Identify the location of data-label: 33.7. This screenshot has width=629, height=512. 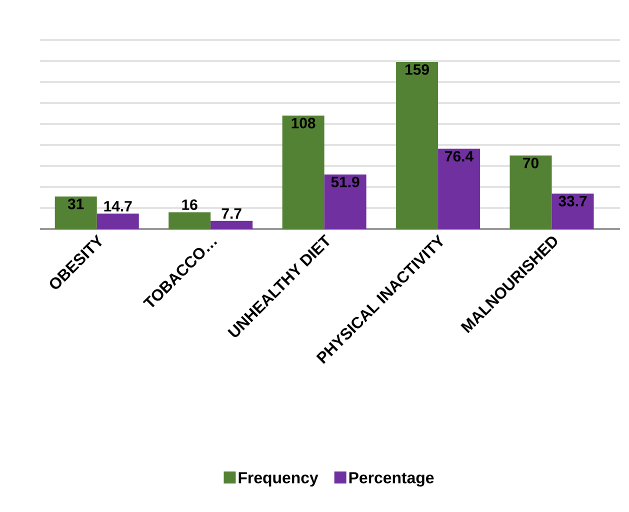
(572, 201).